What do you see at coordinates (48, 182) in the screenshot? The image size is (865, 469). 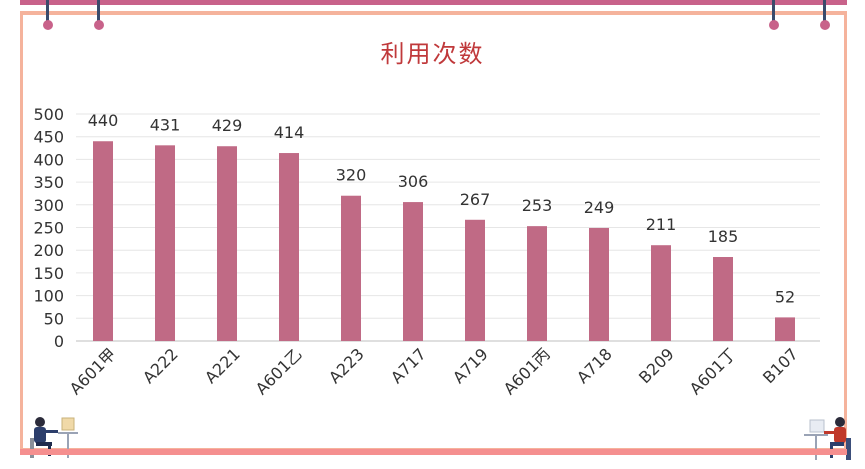 I see `y-tick-label: 350` at bounding box center [48, 182].